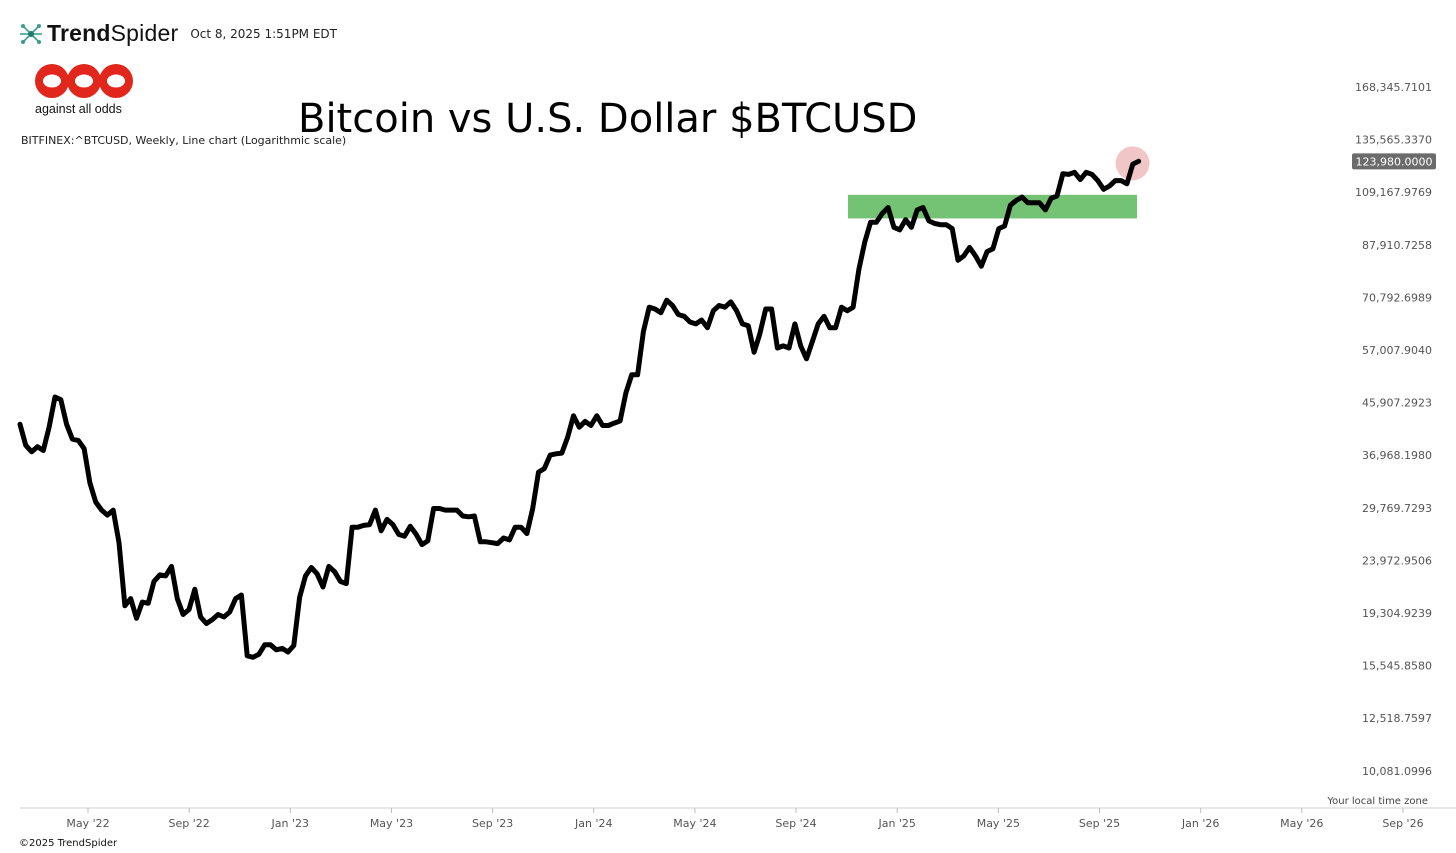  I want to click on brand-header: TrendSpider Oct 8, 2025 1:51PM EDT, so click(177, 33).